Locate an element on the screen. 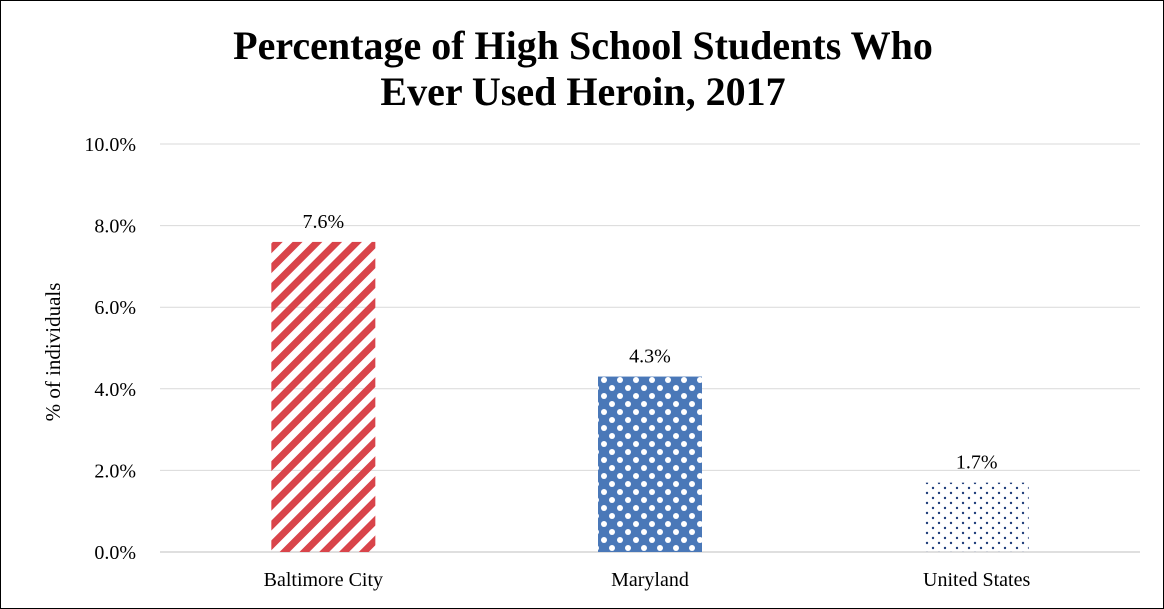  x-category-label: United States is located at coordinates (976, 580).